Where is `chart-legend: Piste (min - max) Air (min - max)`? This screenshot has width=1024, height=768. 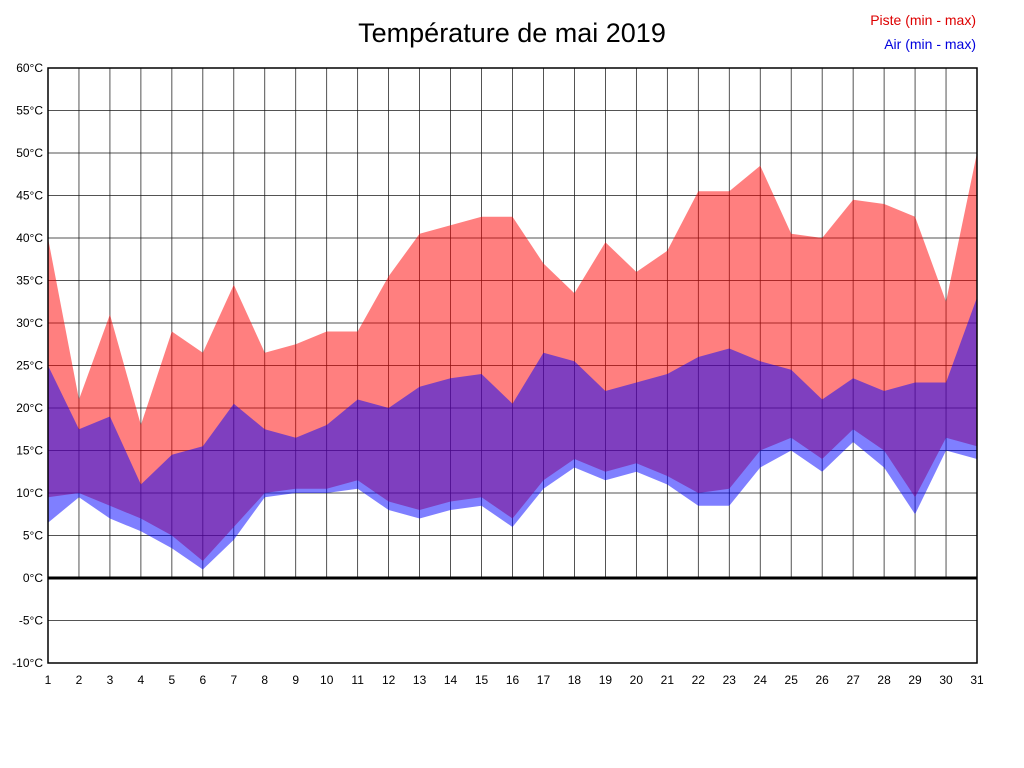
chart-legend: Piste (min - max) Air (min - max) is located at coordinates (923, 32).